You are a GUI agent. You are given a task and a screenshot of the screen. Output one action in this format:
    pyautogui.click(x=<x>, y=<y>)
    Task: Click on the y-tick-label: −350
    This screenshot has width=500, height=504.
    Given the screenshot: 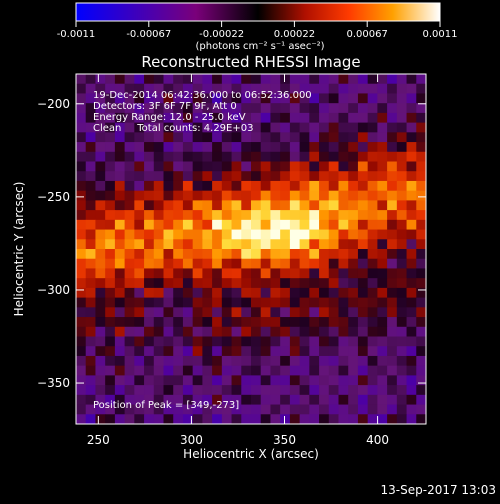 What is the action you would take?
    pyautogui.click(x=53, y=383)
    